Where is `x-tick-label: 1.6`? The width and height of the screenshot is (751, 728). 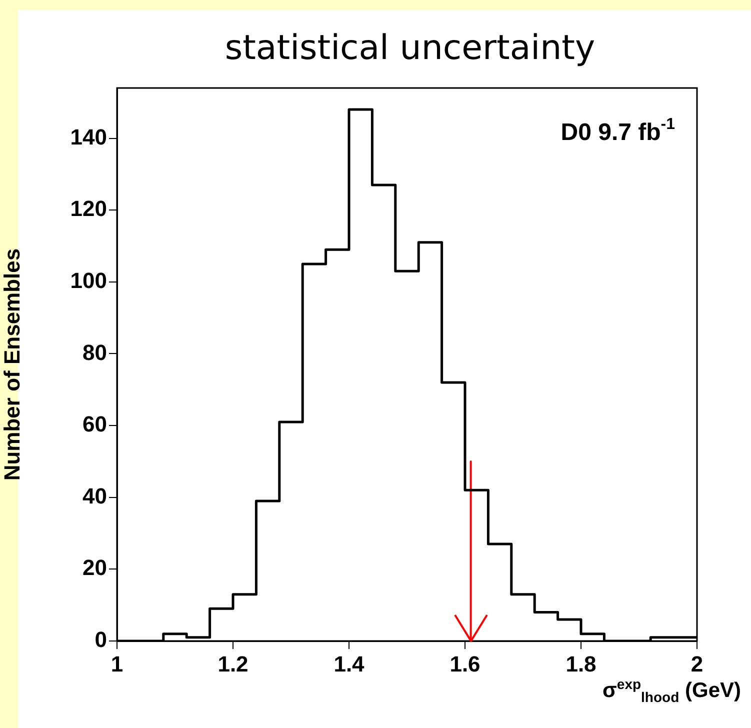
x-tick-label: 1.6 is located at coordinates (465, 663).